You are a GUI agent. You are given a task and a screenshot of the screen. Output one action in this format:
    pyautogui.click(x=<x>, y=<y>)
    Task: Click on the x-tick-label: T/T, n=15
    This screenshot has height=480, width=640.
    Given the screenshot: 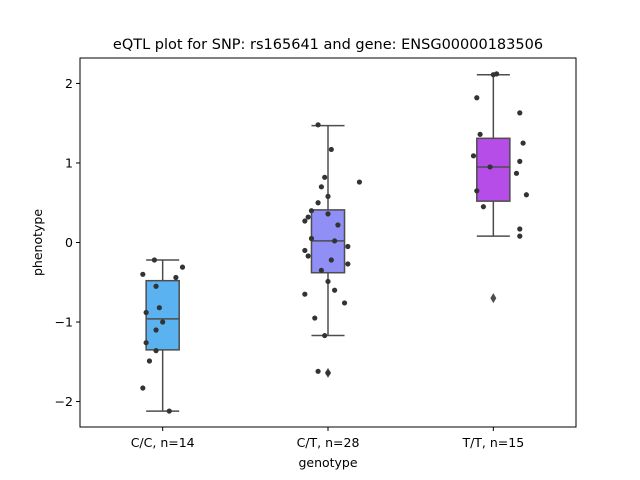 What is the action you would take?
    pyautogui.click(x=492, y=442)
    